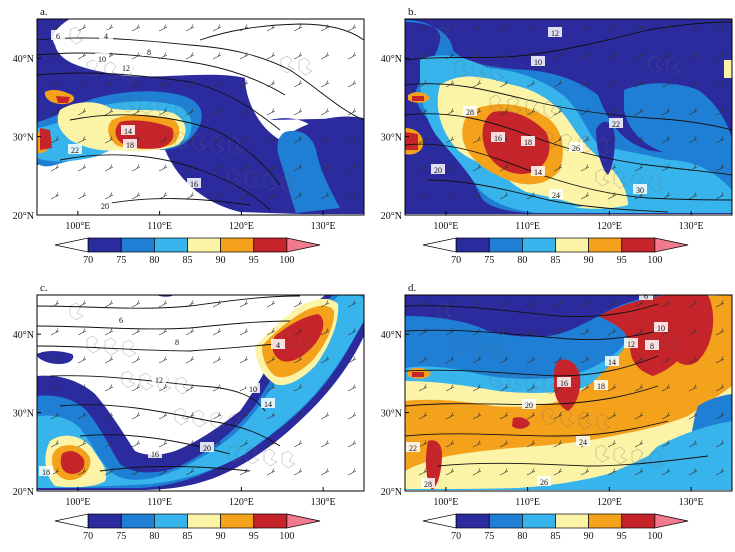 The height and width of the screenshot is (552, 735). Describe the element at coordinates (527, 226) in the screenshot. I see `lon-tick-label: 110°E` at that location.